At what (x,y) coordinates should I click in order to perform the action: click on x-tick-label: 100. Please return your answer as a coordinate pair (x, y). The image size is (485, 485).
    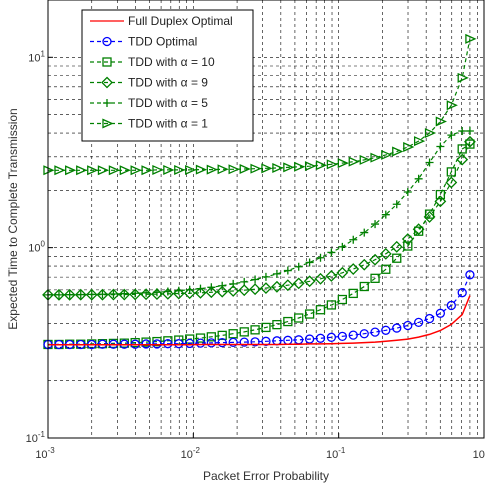
    Looking at the image, I should click on (479, 453).